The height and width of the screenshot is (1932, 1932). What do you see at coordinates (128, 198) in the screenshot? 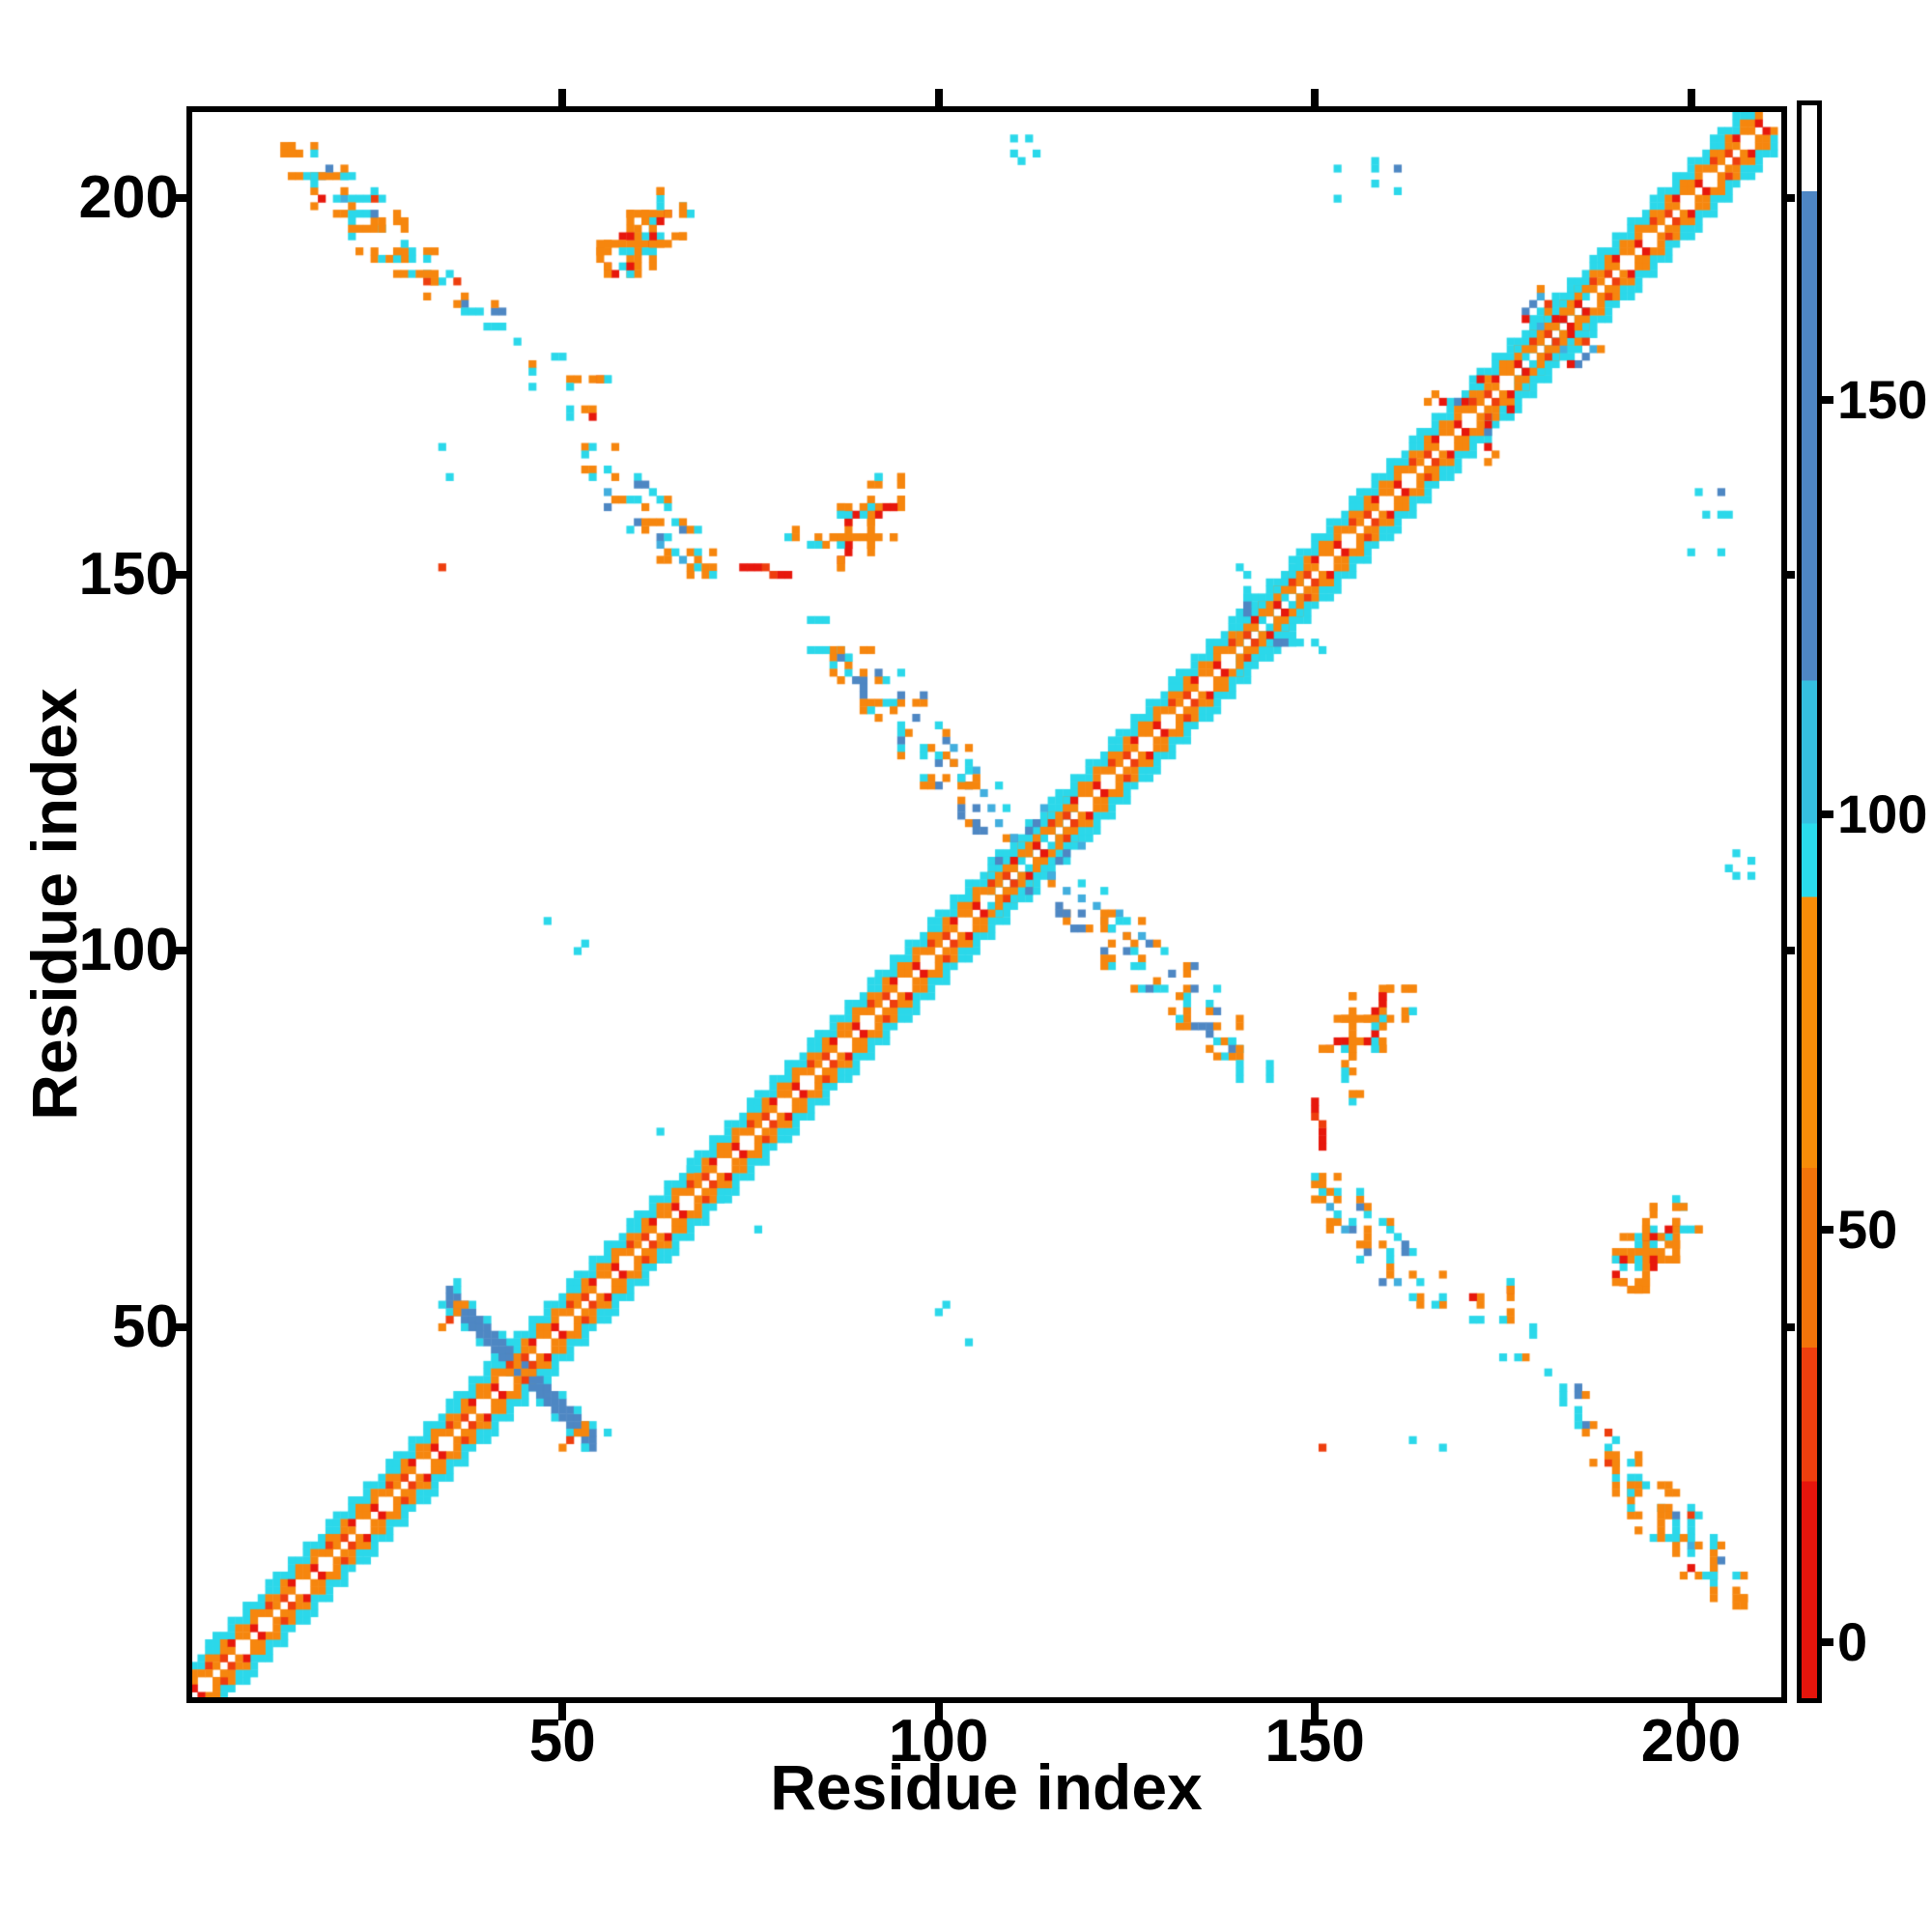
I see `y-tick-label: 200` at bounding box center [128, 198].